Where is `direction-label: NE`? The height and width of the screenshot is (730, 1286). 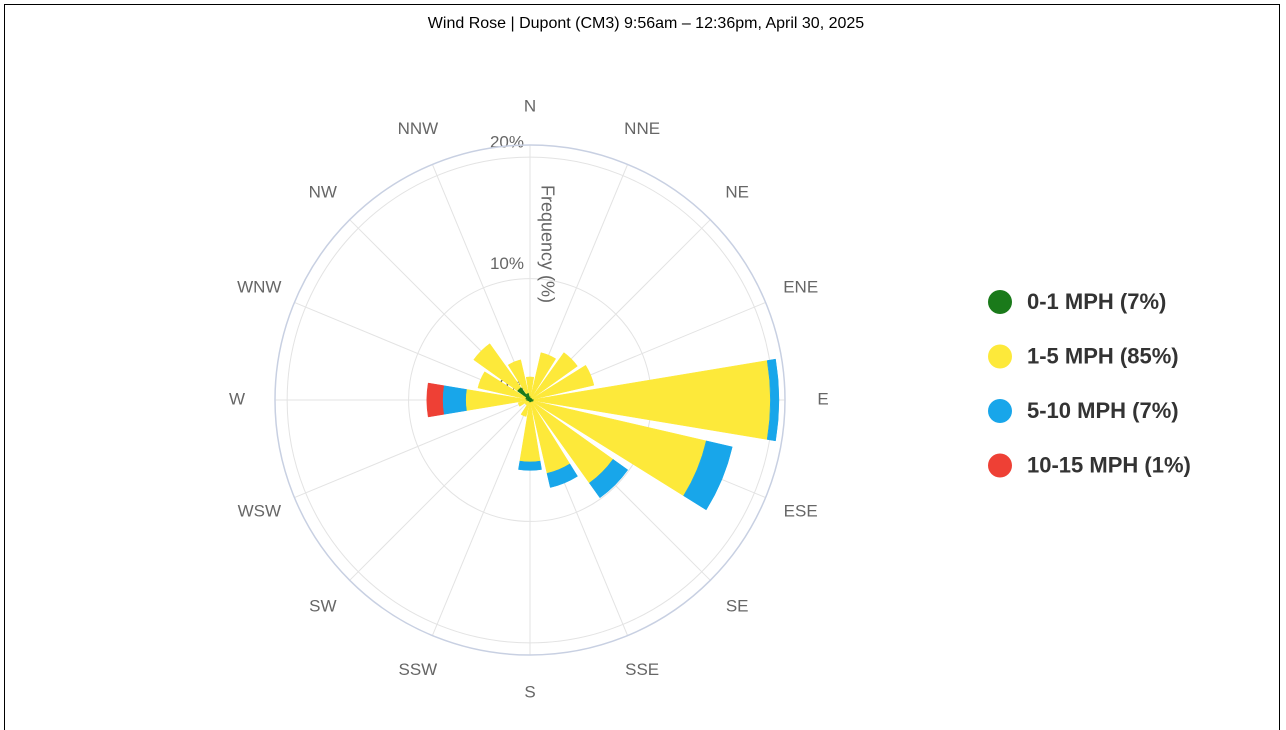 direction-label: NE is located at coordinates (737, 191).